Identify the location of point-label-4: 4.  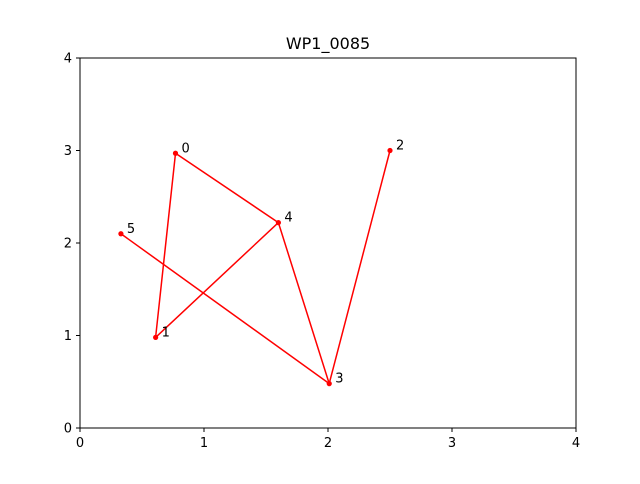
(288, 218).